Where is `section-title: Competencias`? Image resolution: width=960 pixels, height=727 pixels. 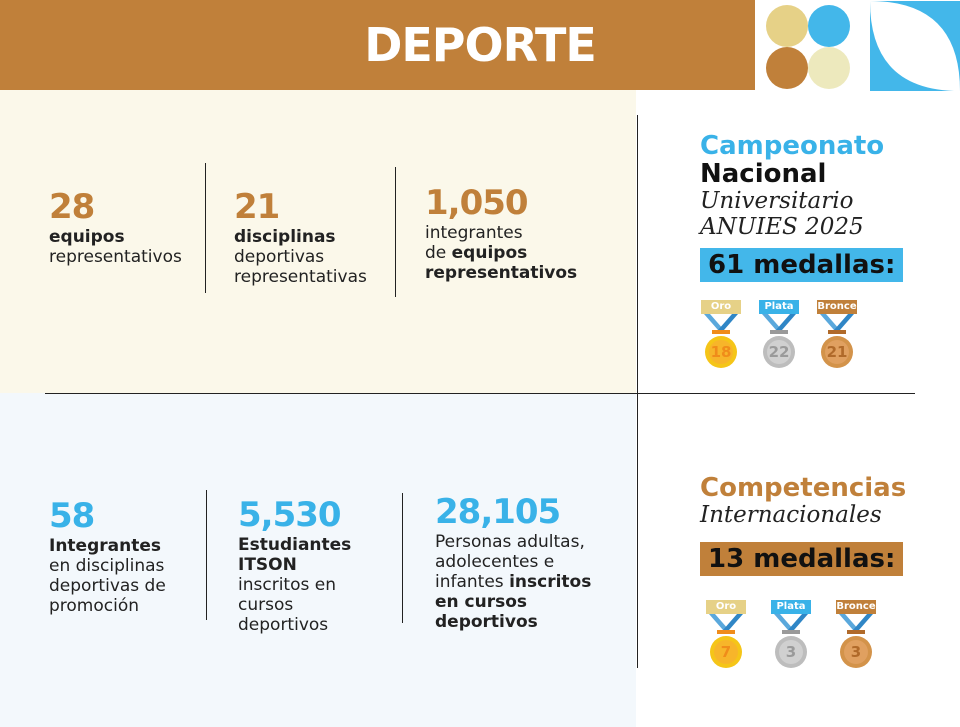 section-title: Competencias is located at coordinates (803, 488).